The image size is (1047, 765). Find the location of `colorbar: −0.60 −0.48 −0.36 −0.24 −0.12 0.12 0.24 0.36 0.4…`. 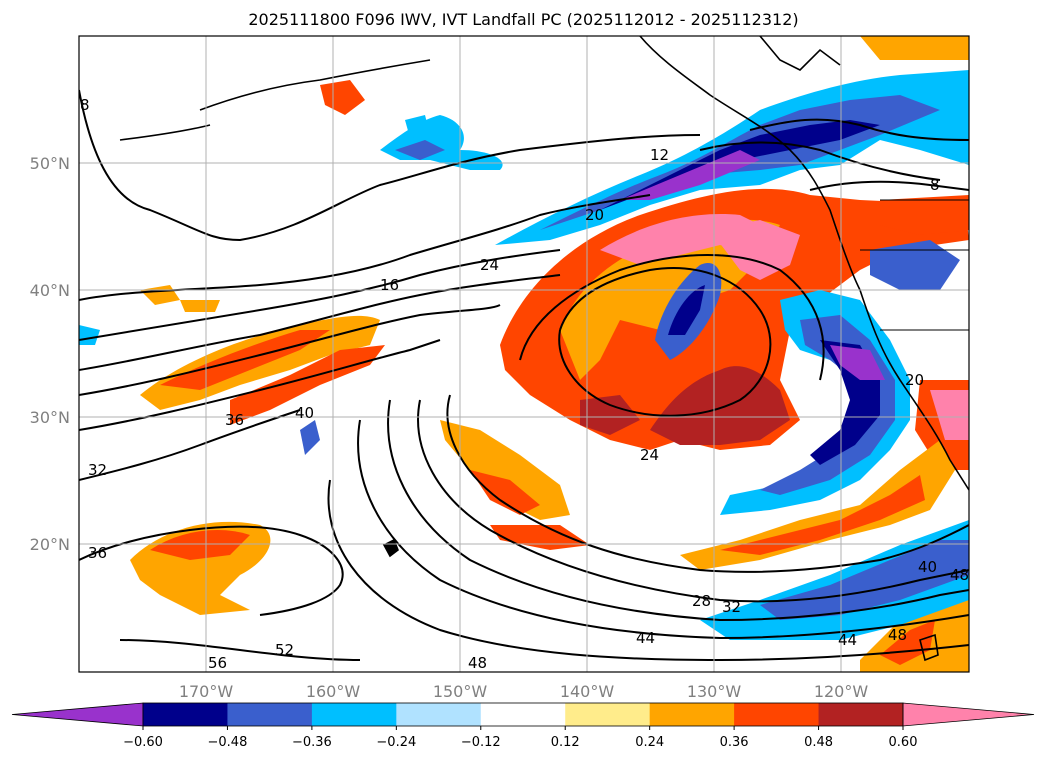

colorbar: −0.60 −0.48 −0.36 −0.24 −0.12 0.12 0.24 0.36 0.4… is located at coordinates (523, 726).